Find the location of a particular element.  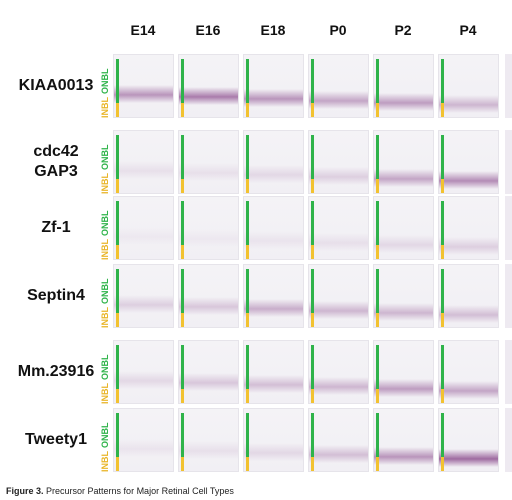

row-label-line: Tweety1 is located at coordinates (56, 439).